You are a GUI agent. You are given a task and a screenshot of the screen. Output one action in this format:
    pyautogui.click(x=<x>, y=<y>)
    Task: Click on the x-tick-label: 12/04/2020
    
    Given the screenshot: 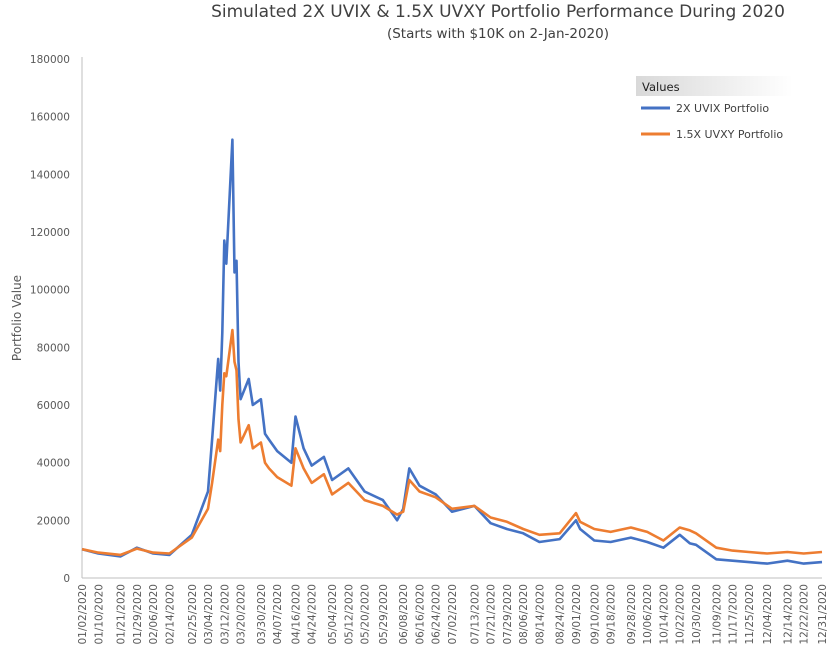 What is the action you would take?
    pyautogui.click(x=768, y=614)
    